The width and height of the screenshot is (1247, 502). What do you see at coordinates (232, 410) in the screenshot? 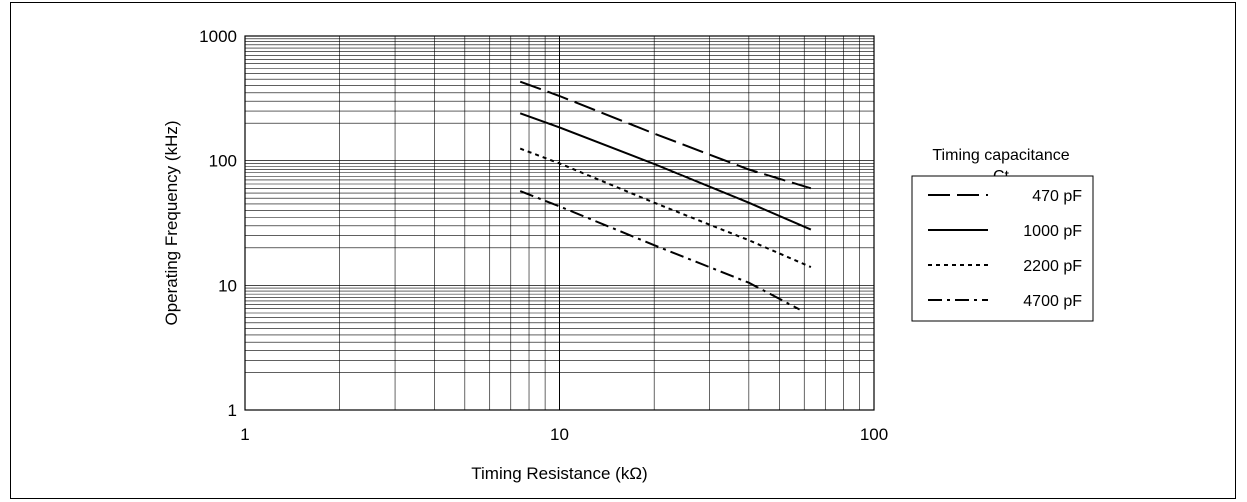
I see `y-tick-label: 1` at bounding box center [232, 410].